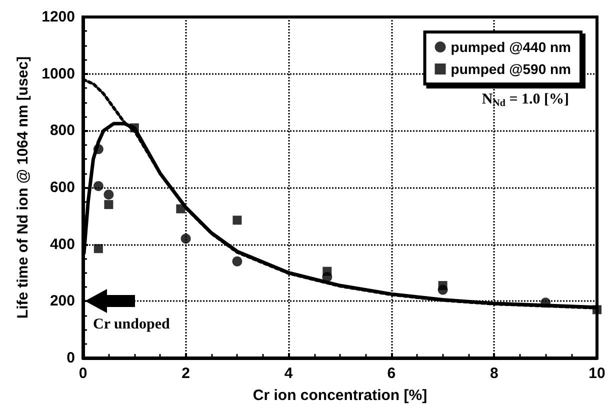 The image size is (609, 408). What do you see at coordinates (597, 373) in the screenshot?
I see `x-tick-label: 10` at bounding box center [597, 373].